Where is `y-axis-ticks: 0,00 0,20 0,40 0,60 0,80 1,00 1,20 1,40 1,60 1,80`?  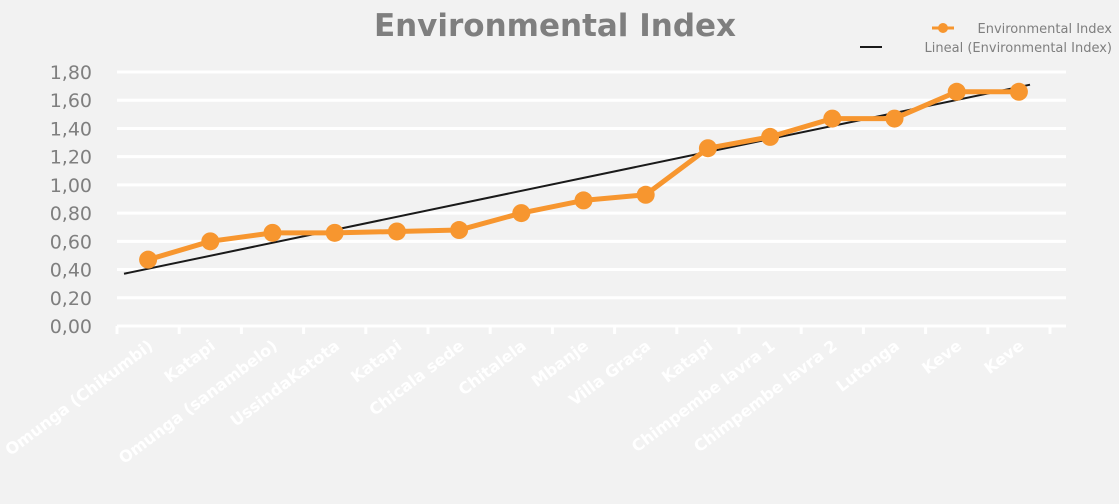
y-axis-ticks: 0,00 0,20 0,40 0,60 0,80 1,00 1,20 1,40 1,60 1,80 is located at coordinates (71, 200).